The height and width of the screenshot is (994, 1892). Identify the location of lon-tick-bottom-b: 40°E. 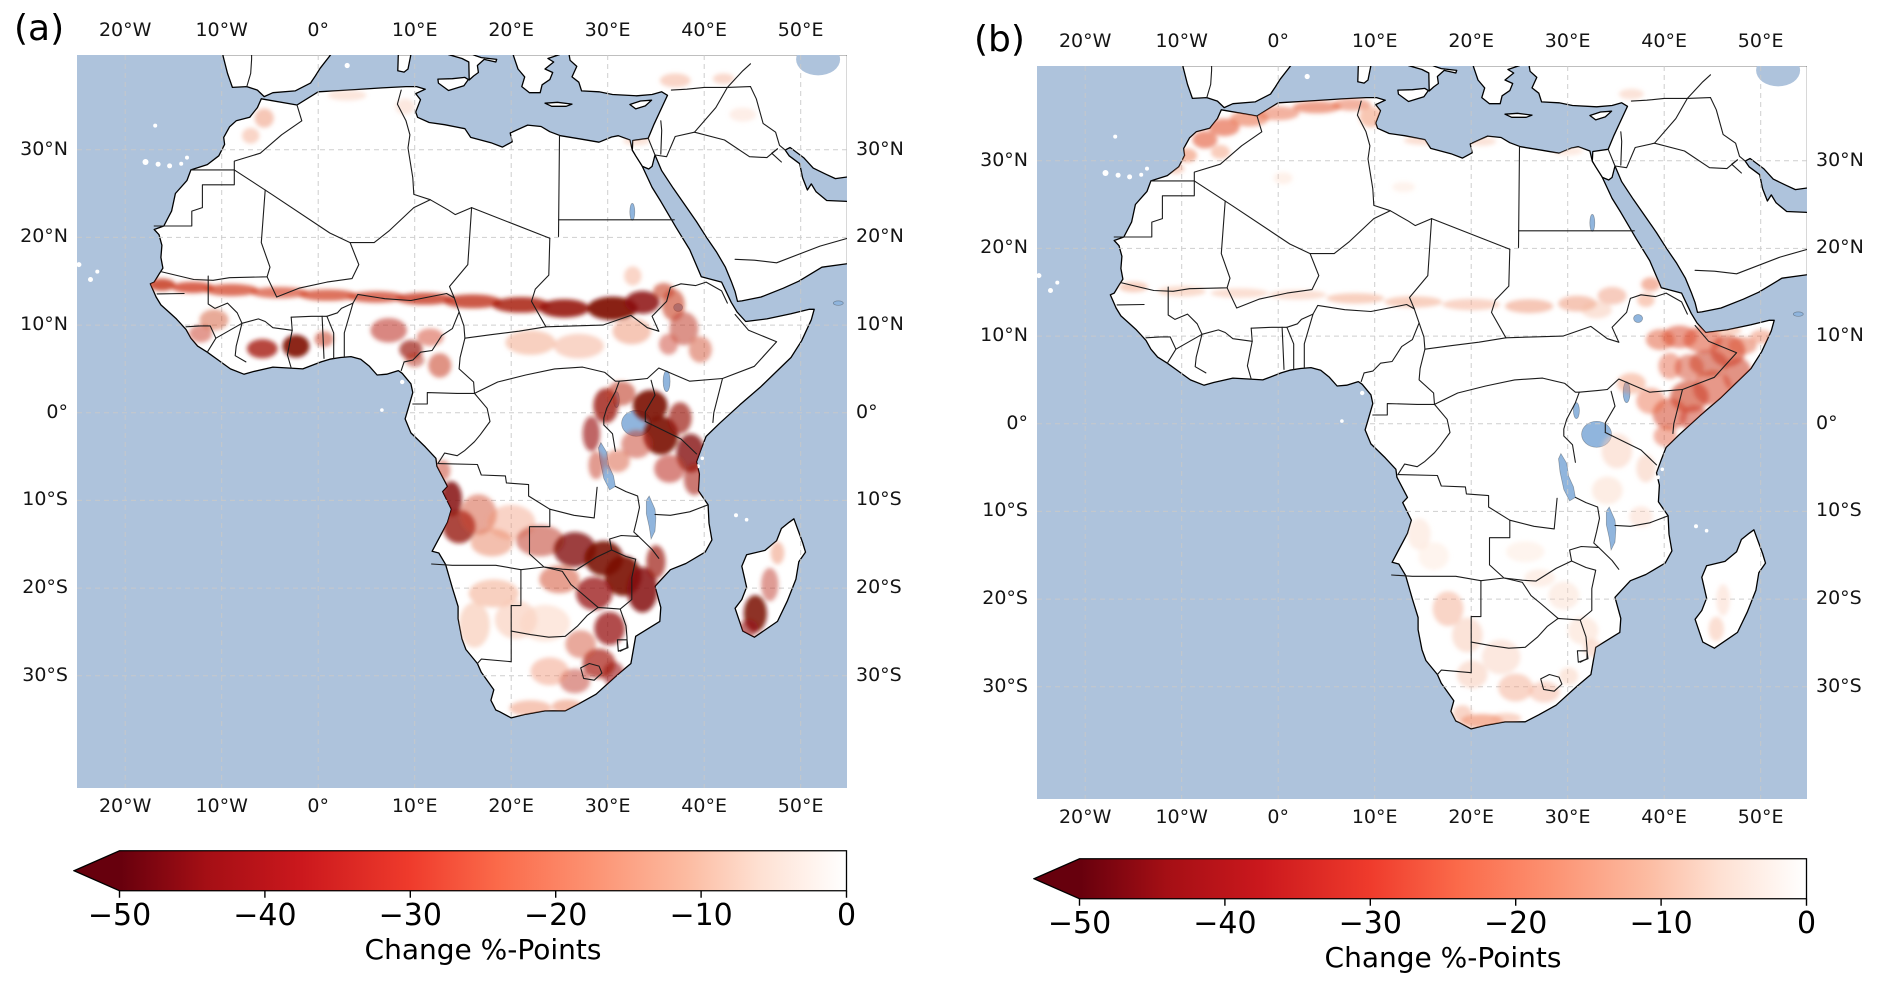
(1664, 817).